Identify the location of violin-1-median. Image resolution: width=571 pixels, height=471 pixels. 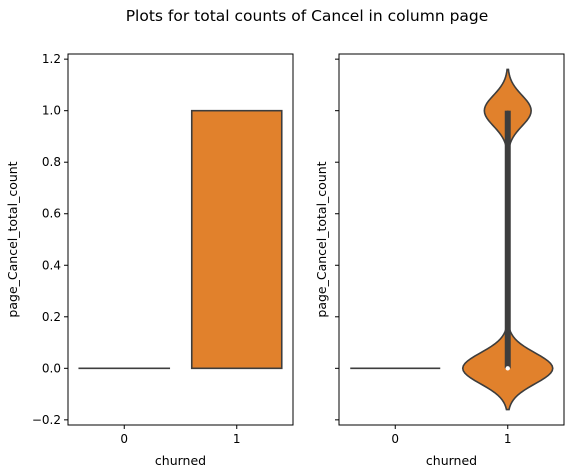
(507, 368).